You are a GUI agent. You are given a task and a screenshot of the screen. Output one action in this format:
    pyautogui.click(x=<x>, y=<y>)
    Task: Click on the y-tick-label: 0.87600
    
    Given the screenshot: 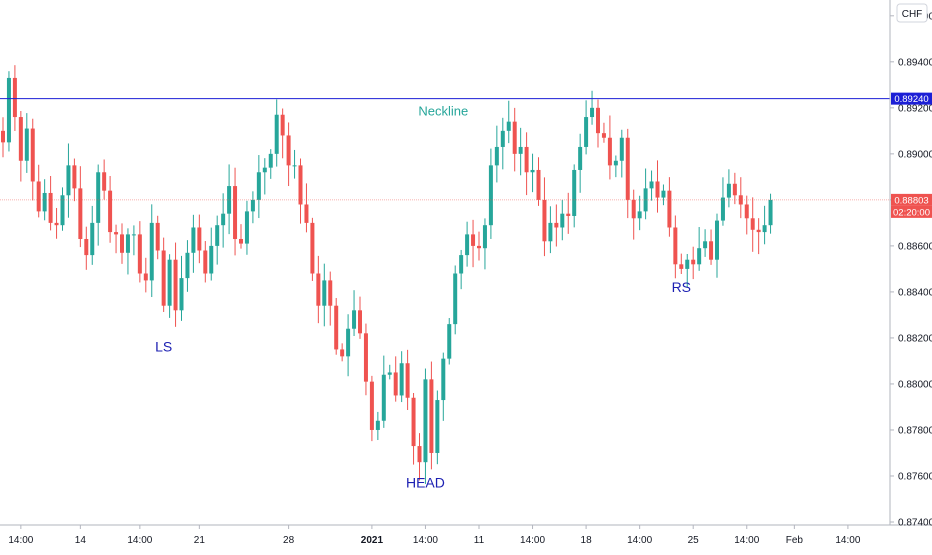 What is the action you would take?
    pyautogui.click(x=915, y=476)
    